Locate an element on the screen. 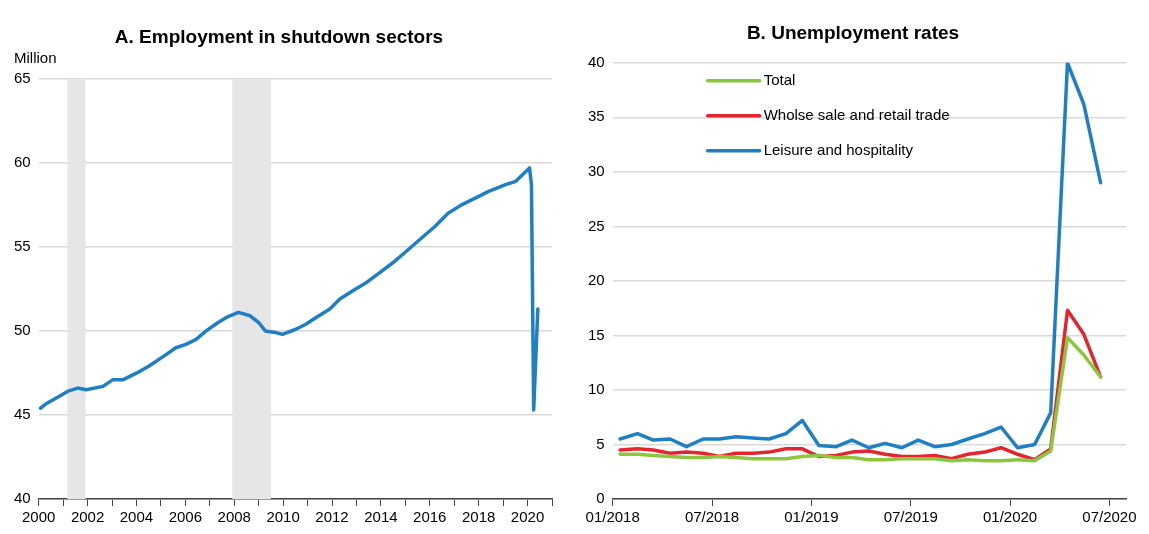 The height and width of the screenshot is (534, 1149). x-tick-label: 2004 is located at coordinates (136, 517).